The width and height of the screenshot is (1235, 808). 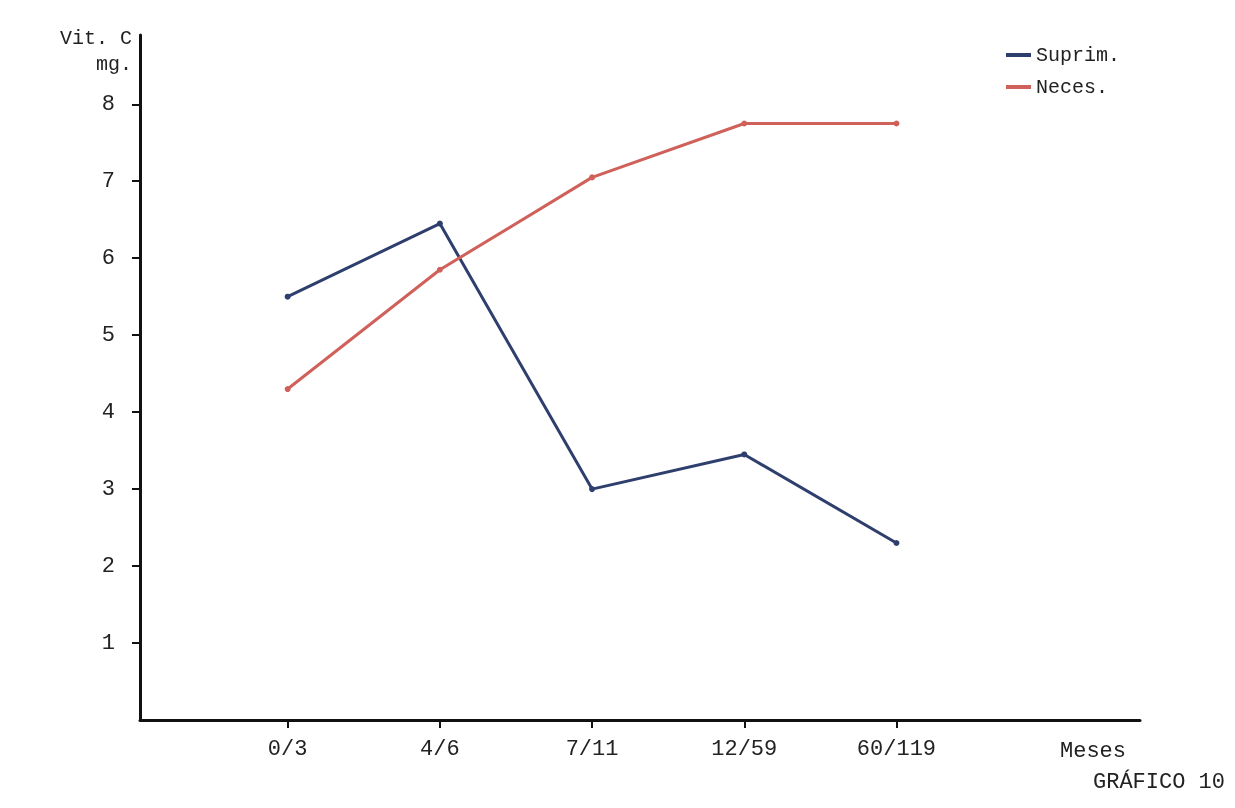 What do you see at coordinates (95, 51) in the screenshot?
I see `y-axis-title: Vit. C mg.` at bounding box center [95, 51].